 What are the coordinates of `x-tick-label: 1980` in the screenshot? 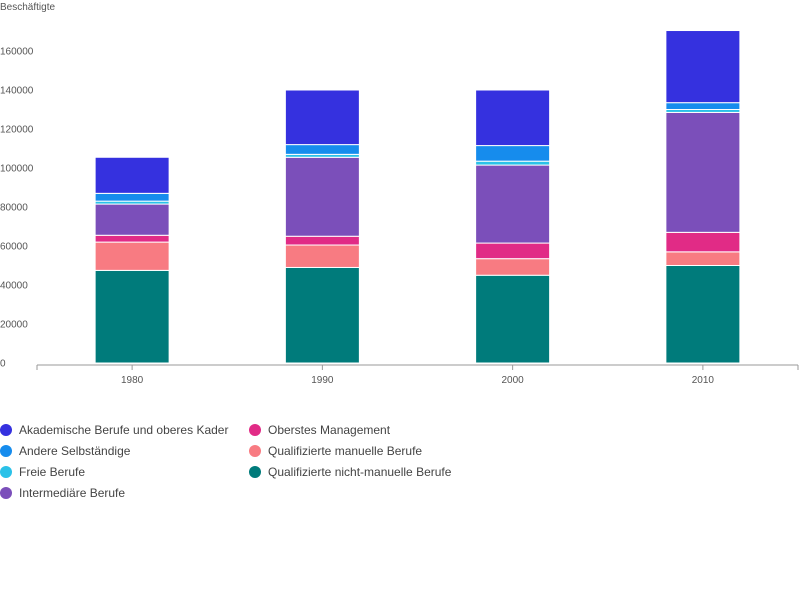 It's located at (132, 380).